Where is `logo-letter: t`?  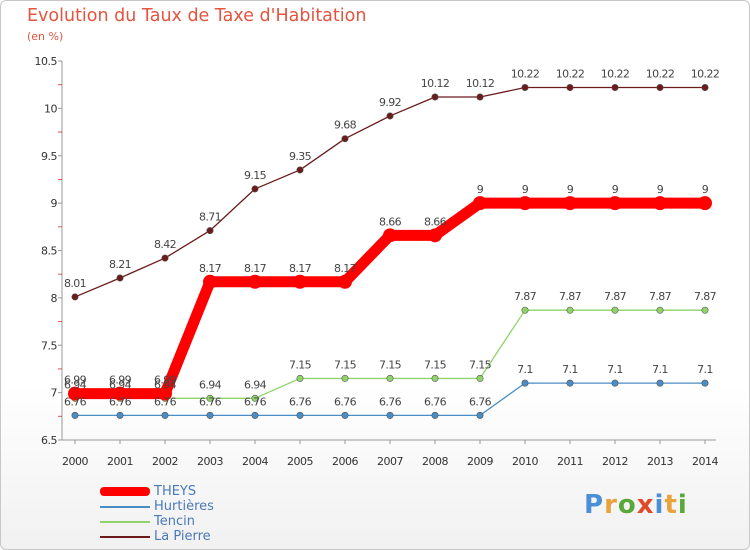 logo-letter: t is located at coordinates (671, 505).